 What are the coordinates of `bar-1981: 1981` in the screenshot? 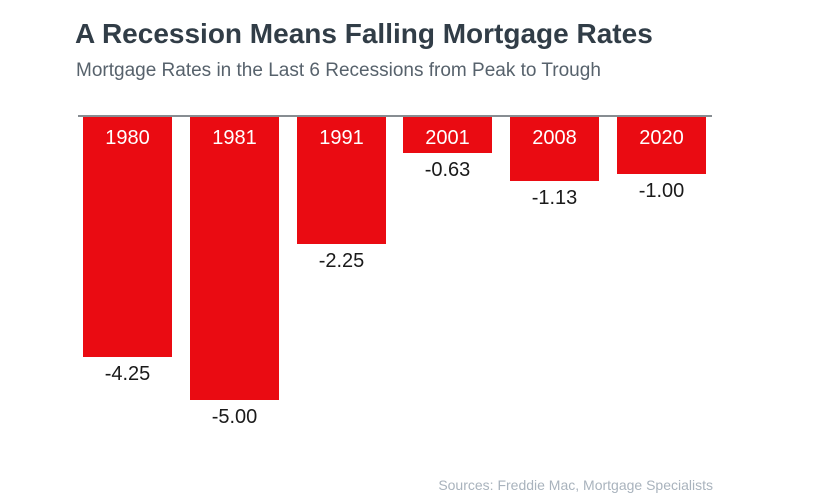 It's located at (234, 258).